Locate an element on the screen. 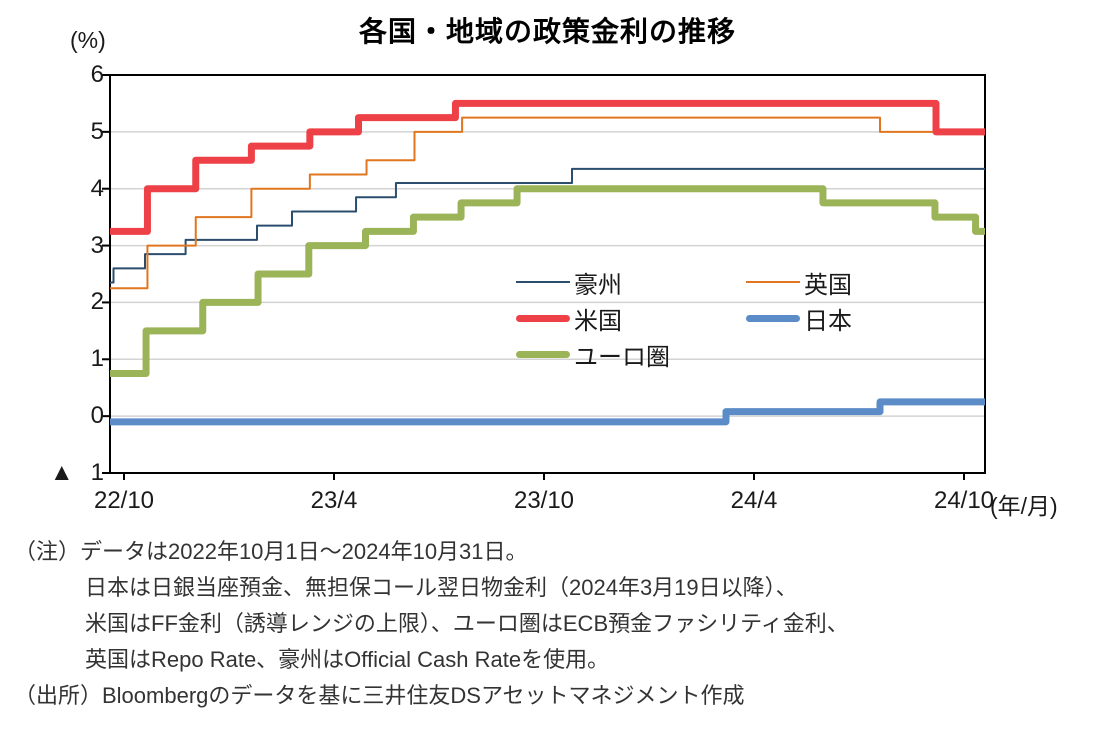 The width and height of the screenshot is (1096, 739). legend-label-australia: 豪州 is located at coordinates (598, 285).